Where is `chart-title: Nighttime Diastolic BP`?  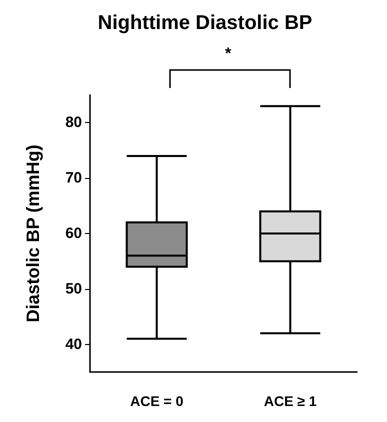 chart-title: Nighttime Diastolic BP is located at coordinates (205, 23).